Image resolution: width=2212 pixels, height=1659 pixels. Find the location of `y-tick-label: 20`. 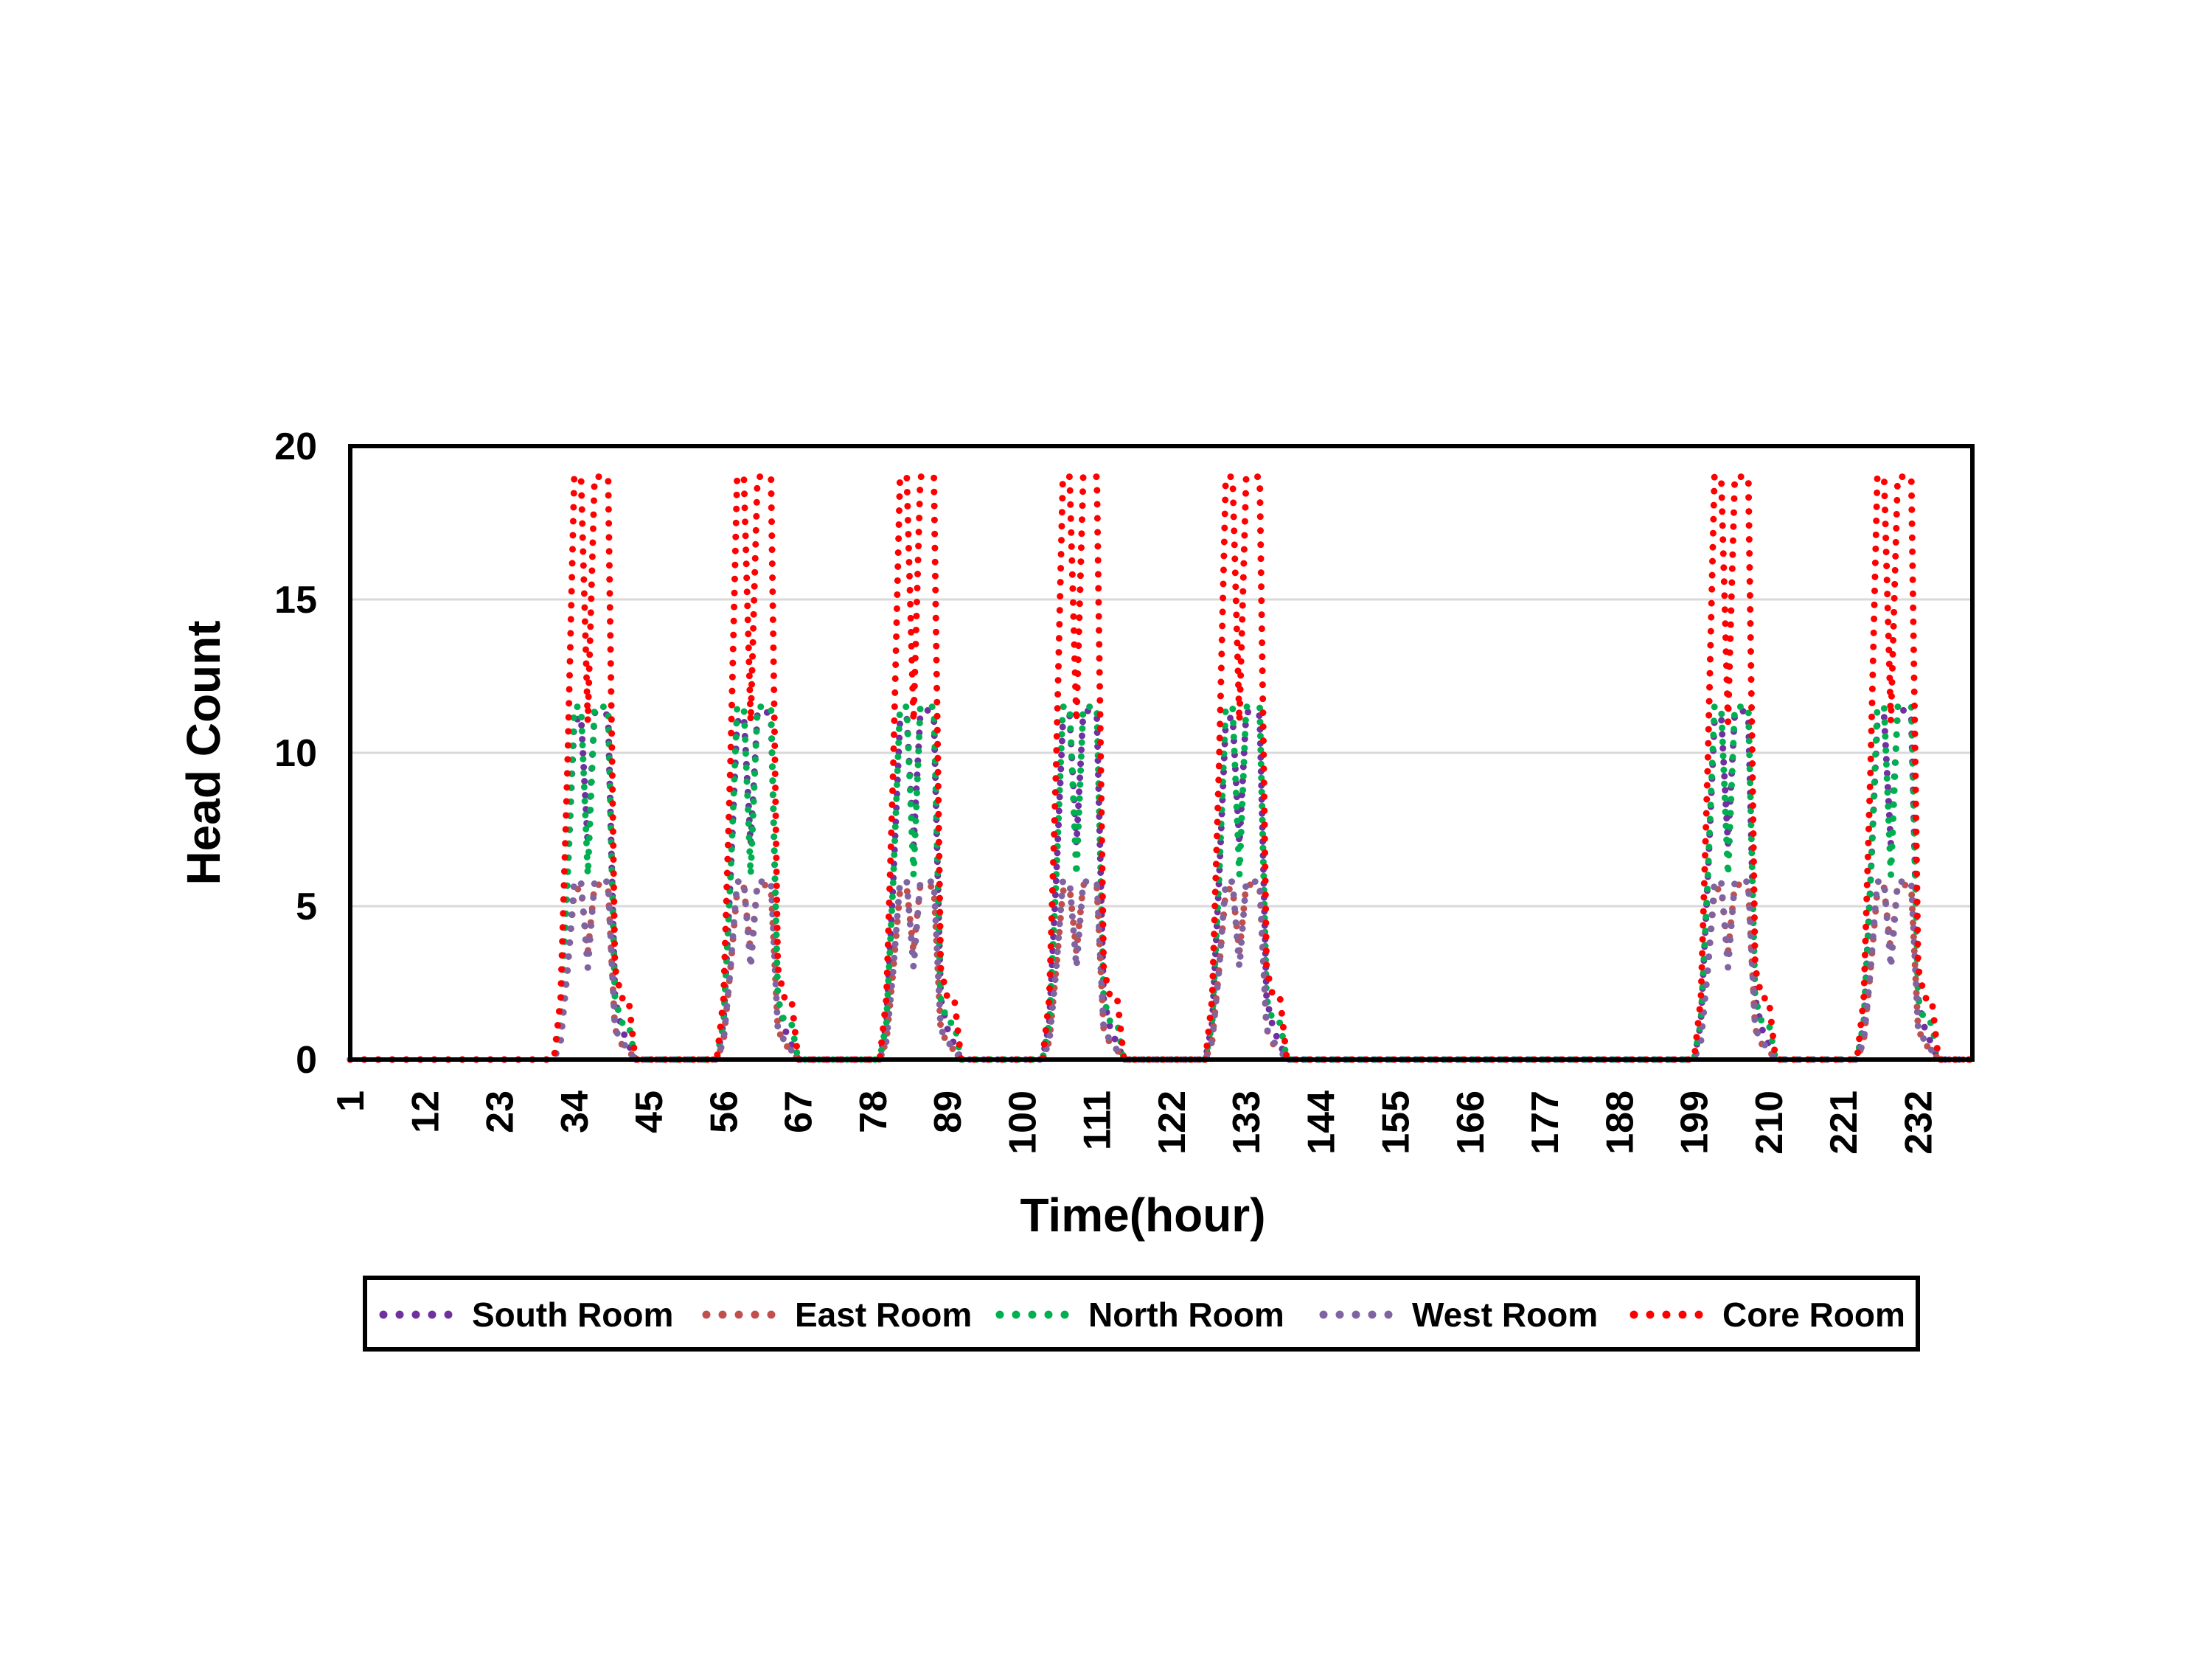

y-tick-label: 20 is located at coordinates (295, 446).